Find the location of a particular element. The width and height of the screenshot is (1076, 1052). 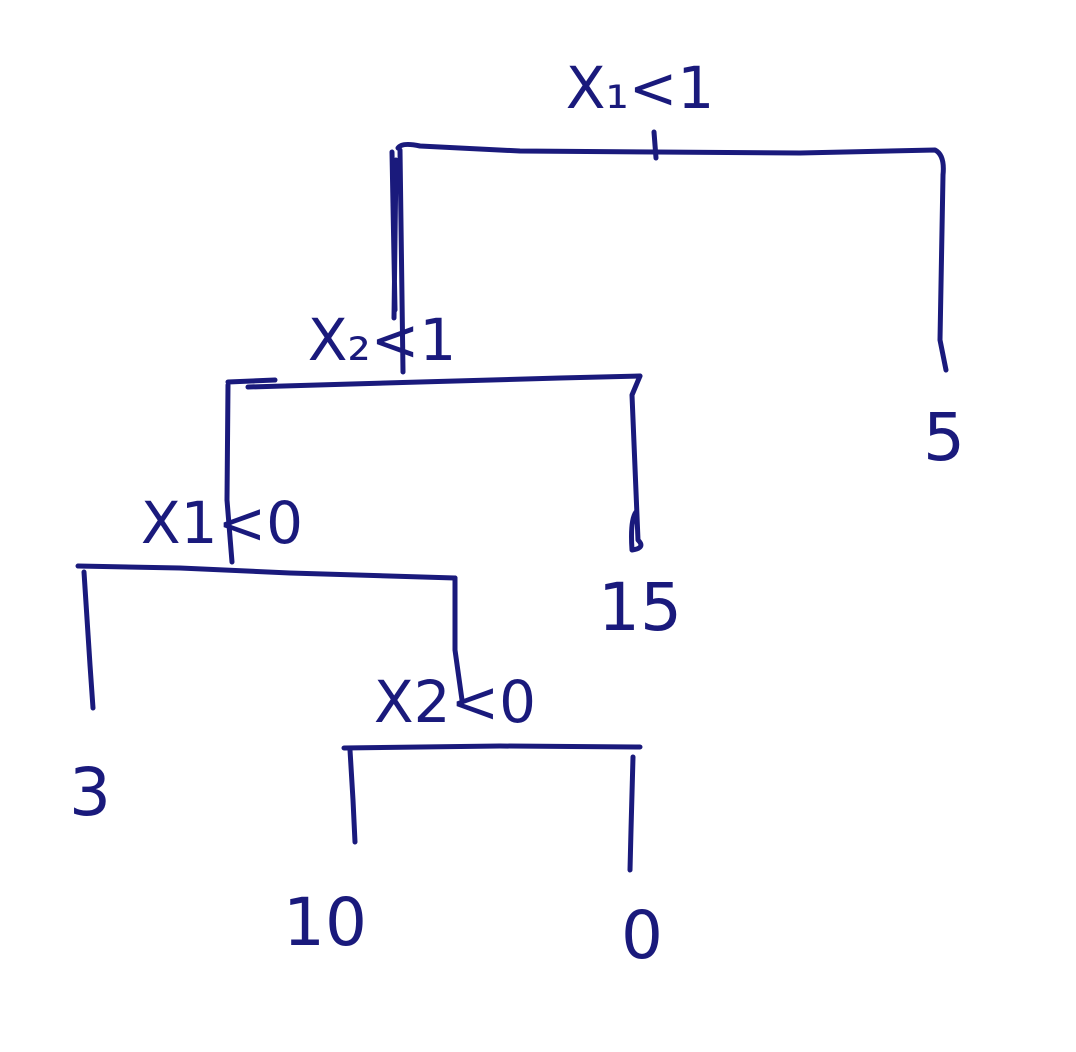

leaf-3: 3 is located at coordinates (90, 792).